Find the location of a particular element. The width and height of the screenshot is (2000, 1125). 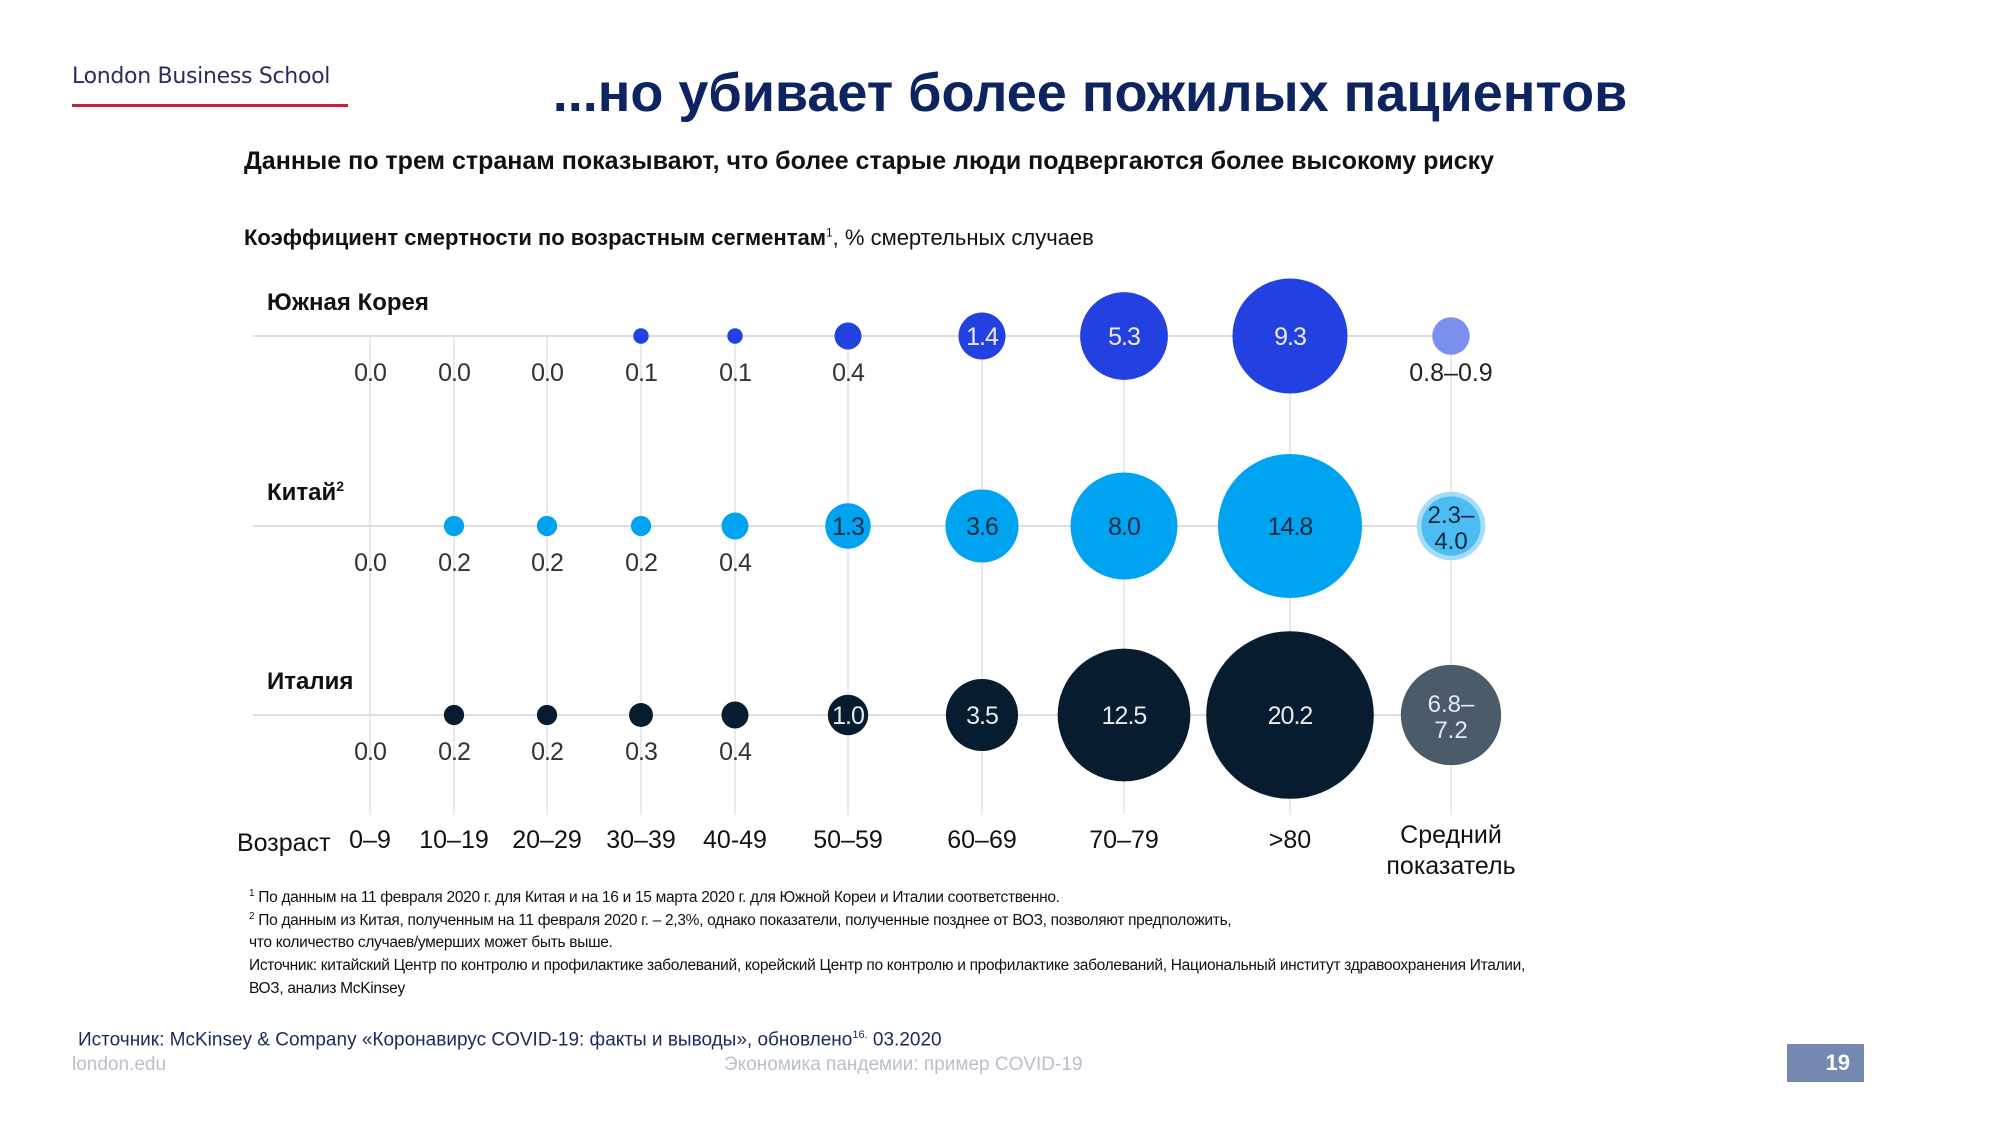

bubble-value-label: 3.5 is located at coordinates (982, 716).